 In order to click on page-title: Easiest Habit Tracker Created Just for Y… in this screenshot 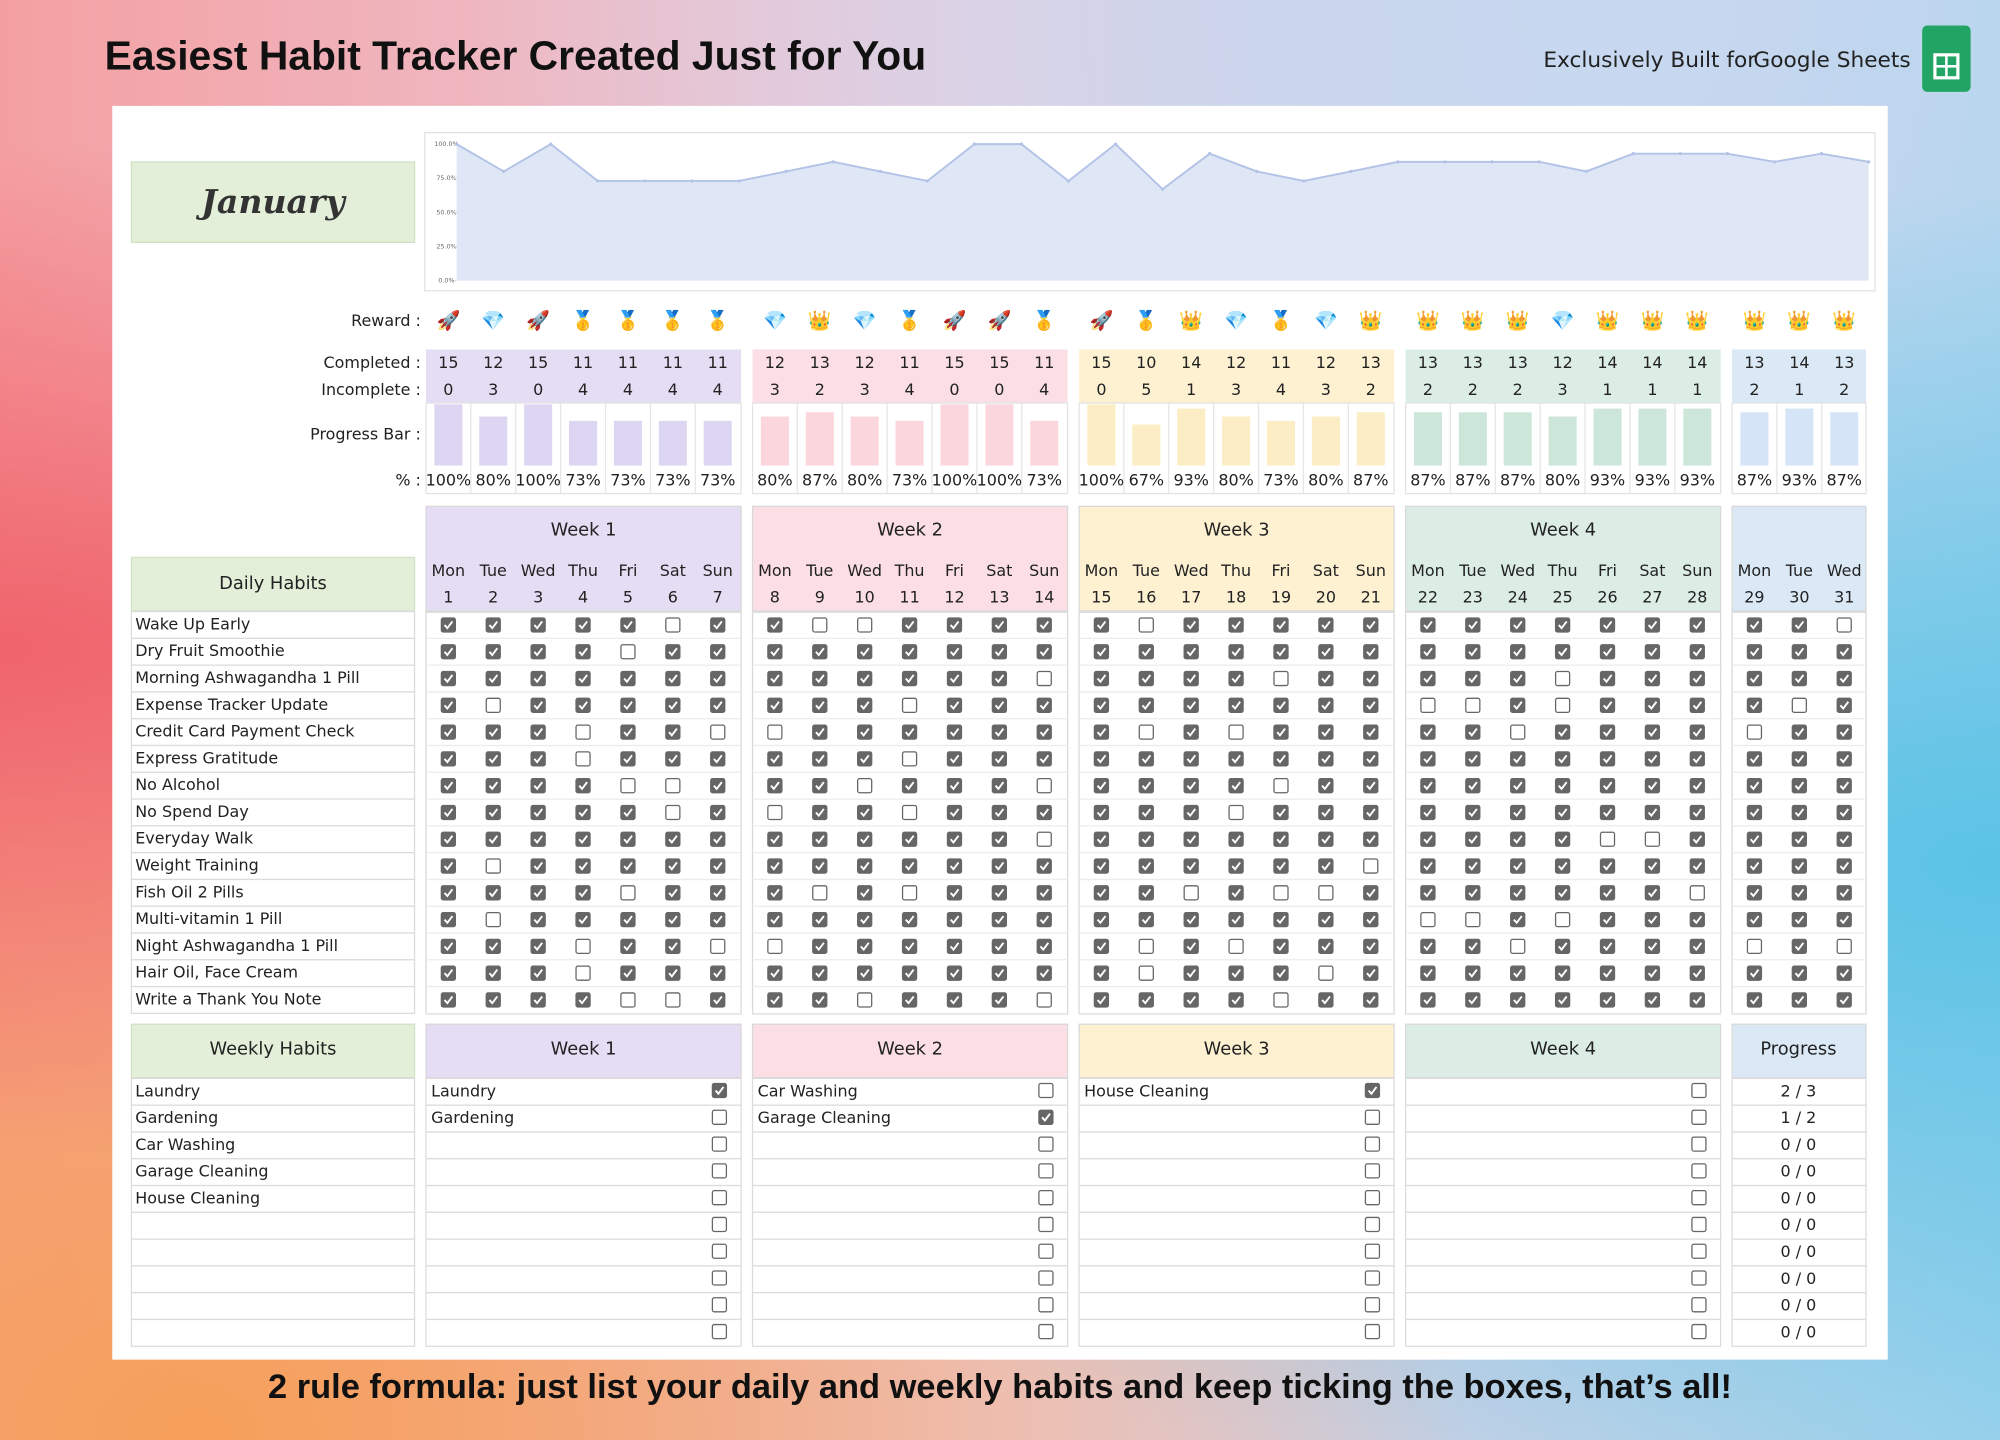, I will do `click(516, 55)`.